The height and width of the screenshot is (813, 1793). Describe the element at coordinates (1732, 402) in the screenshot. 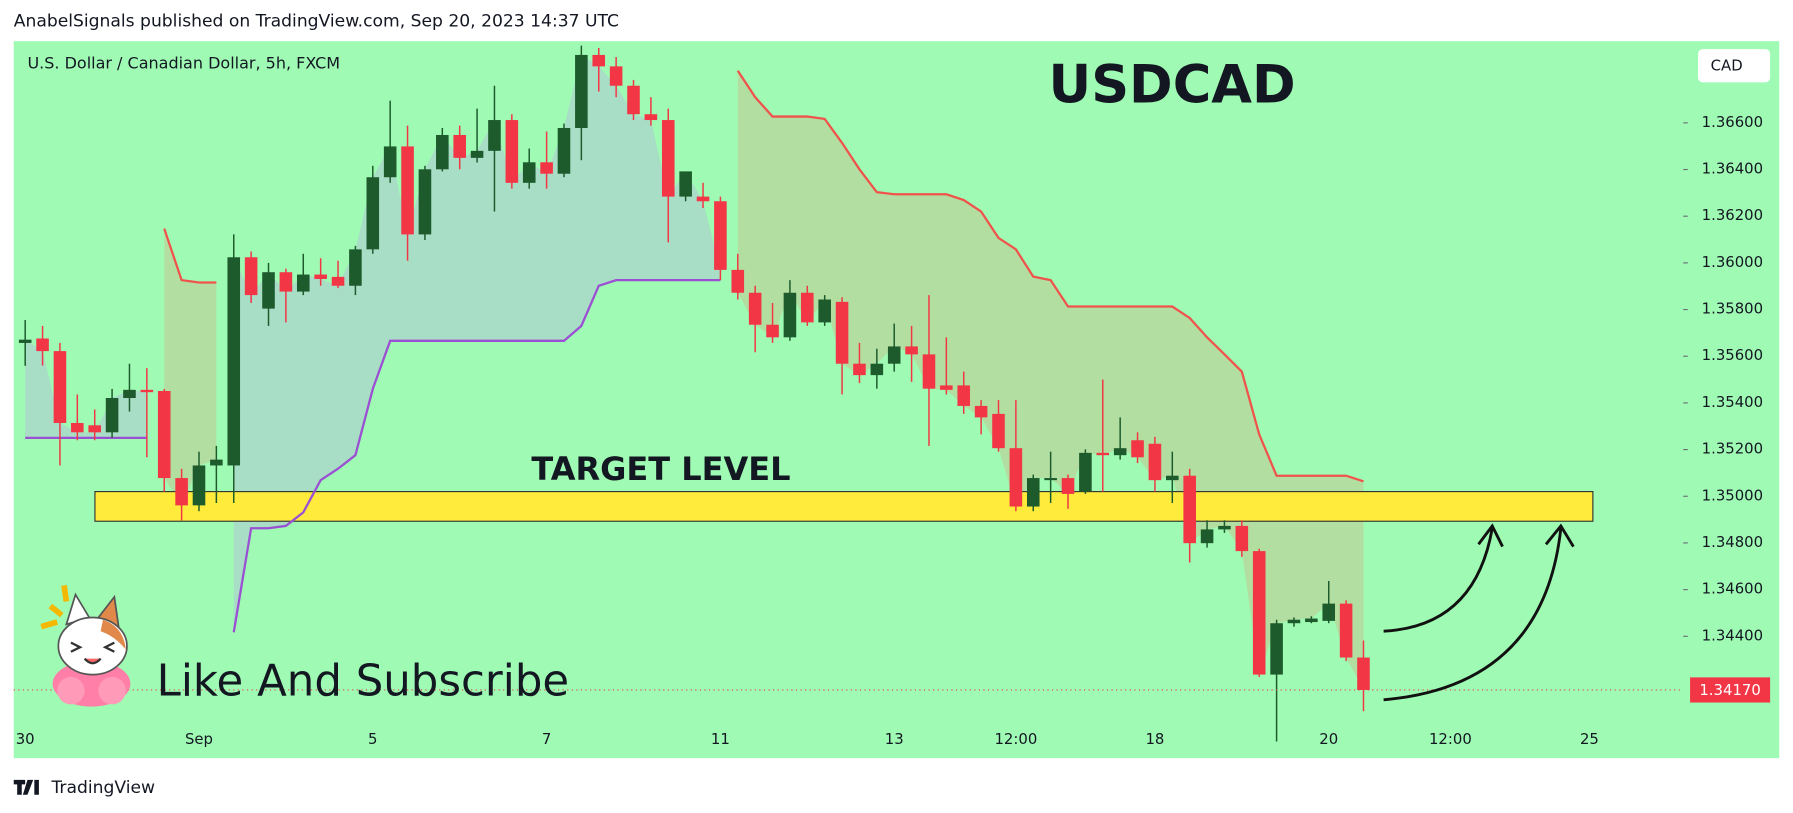

I see `y-tick-label: 1.35400` at that location.